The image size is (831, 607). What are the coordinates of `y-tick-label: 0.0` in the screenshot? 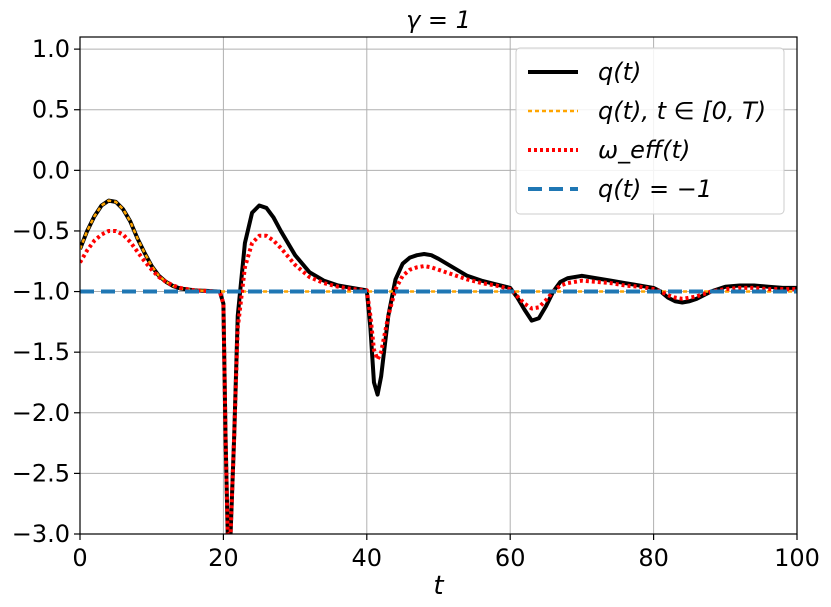 It's located at (51, 170).